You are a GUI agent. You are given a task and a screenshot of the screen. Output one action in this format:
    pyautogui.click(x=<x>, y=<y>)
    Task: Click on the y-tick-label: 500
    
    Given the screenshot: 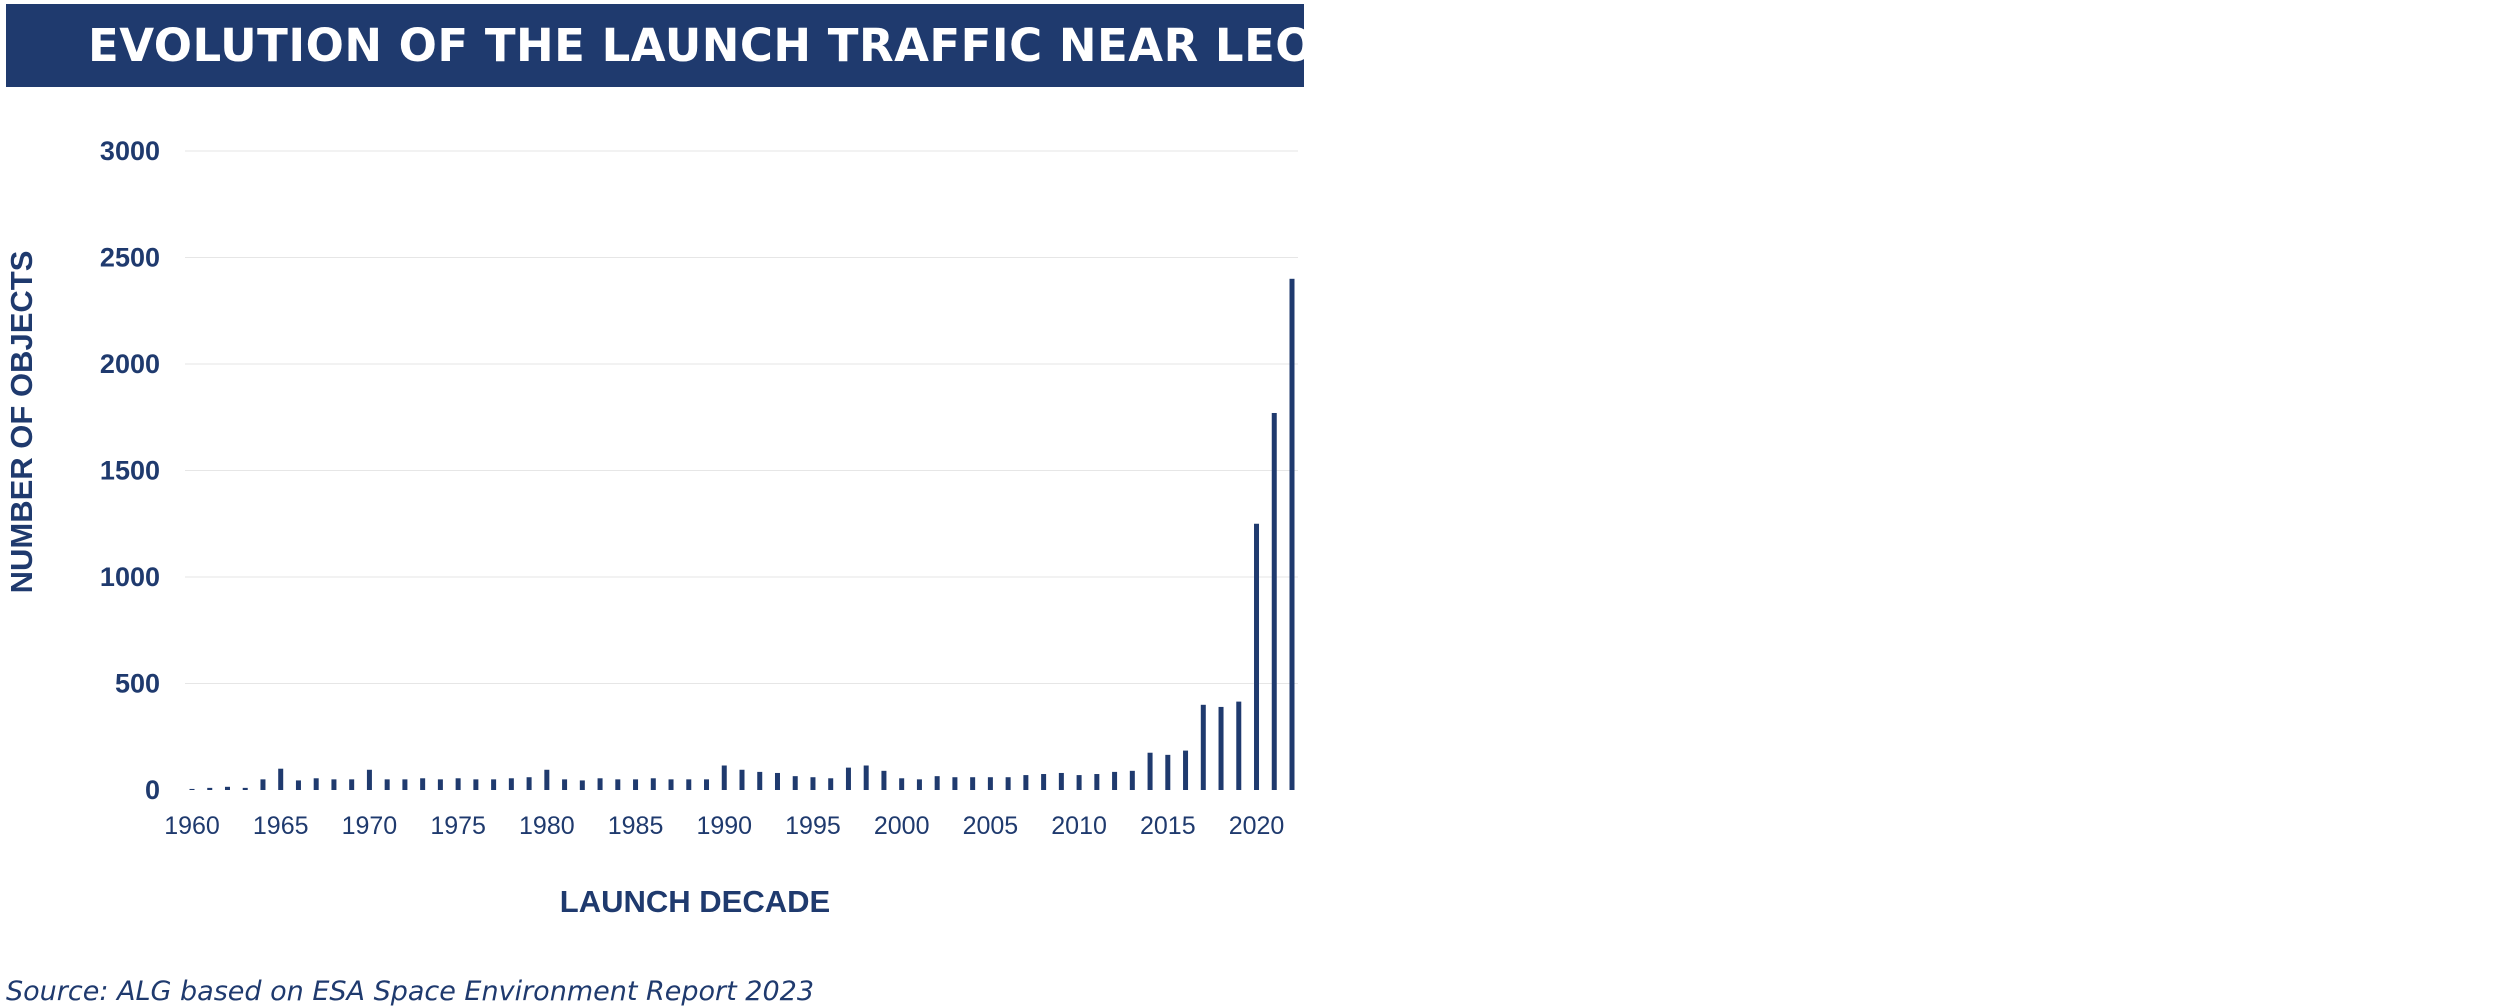 What is the action you would take?
    pyautogui.click(x=137, y=684)
    